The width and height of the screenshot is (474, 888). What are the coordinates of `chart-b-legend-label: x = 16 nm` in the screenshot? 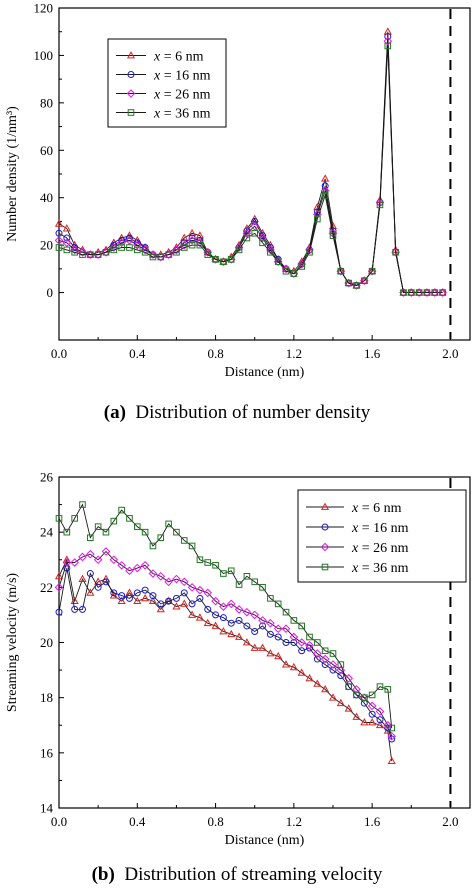 It's located at (380, 528).